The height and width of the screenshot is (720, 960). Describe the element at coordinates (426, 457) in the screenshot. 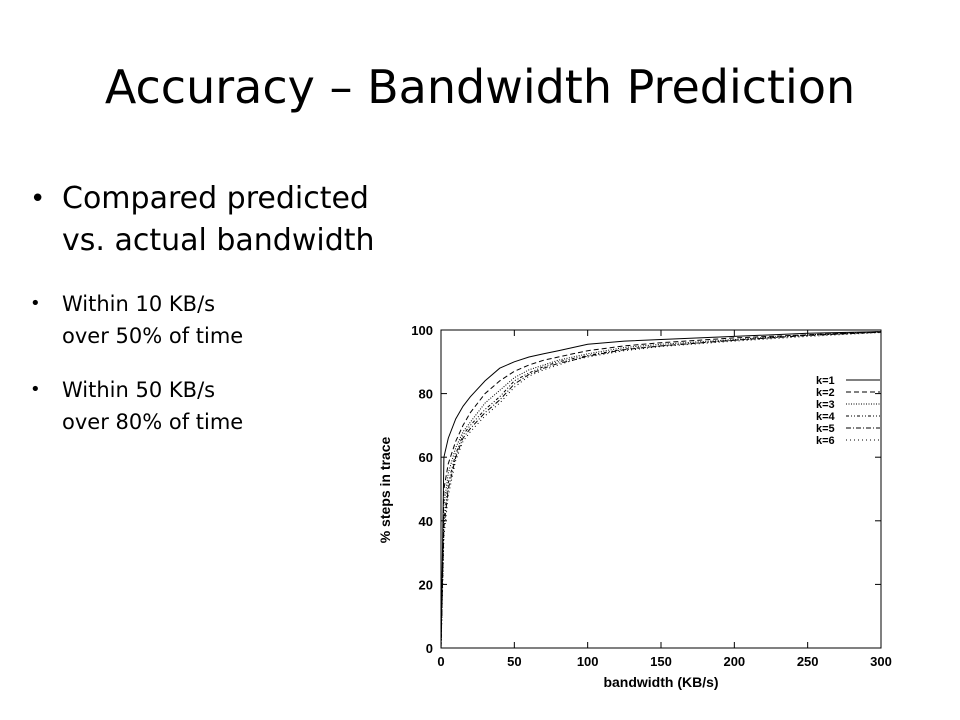

I see `y-tick-label: 60` at that location.